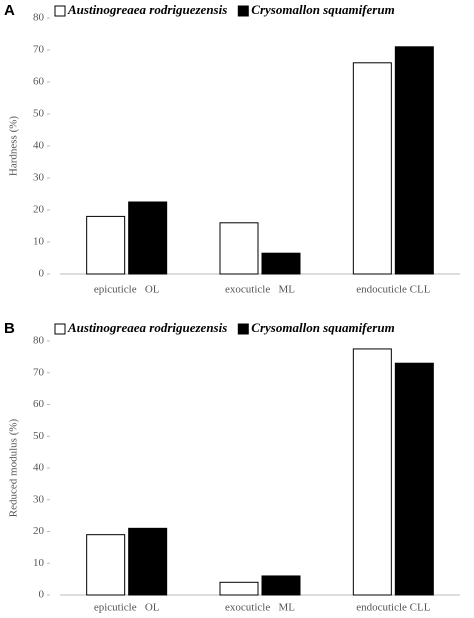 This screenshot has width=474, height=618. Describe the element at coordinates (9, 10) in the screenshot. I see `panel-label: A` at that location.